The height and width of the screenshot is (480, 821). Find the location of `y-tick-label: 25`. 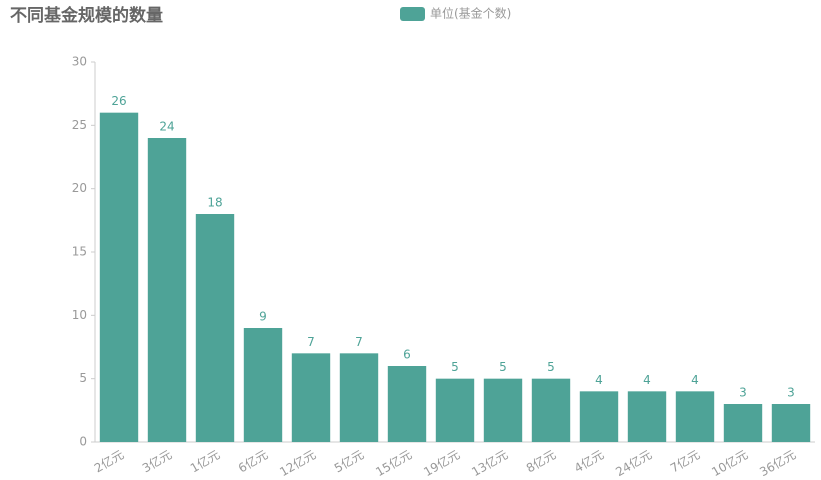

y-tick-label: 25 is located at coordinates (79, 125).